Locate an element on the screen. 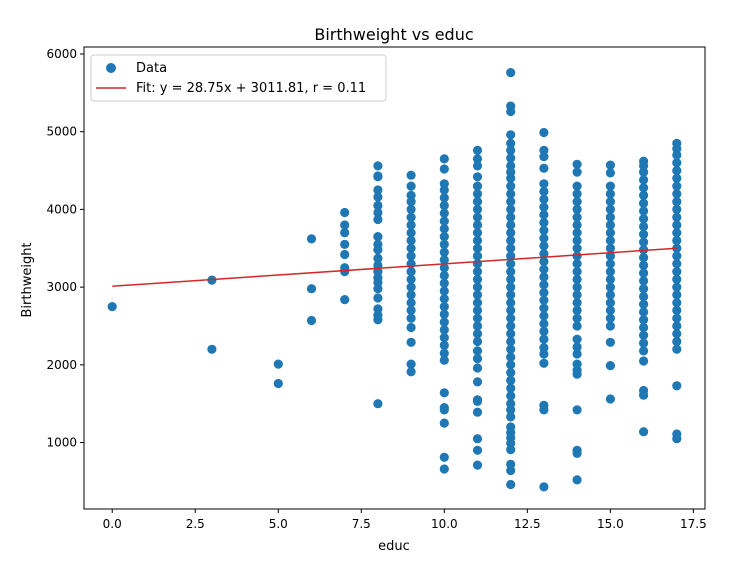 The width and height of the screenshot is (739, 565). x-tick-label: 10.0 is located at coordinates (444, 524).